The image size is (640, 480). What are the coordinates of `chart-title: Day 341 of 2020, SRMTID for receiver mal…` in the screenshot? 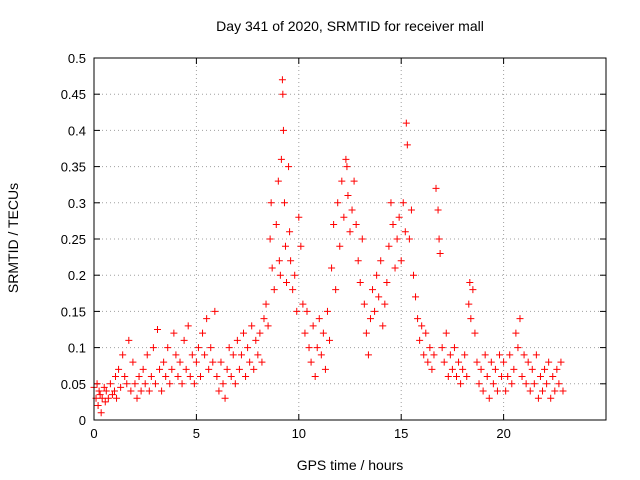 It's located at (350, 26).